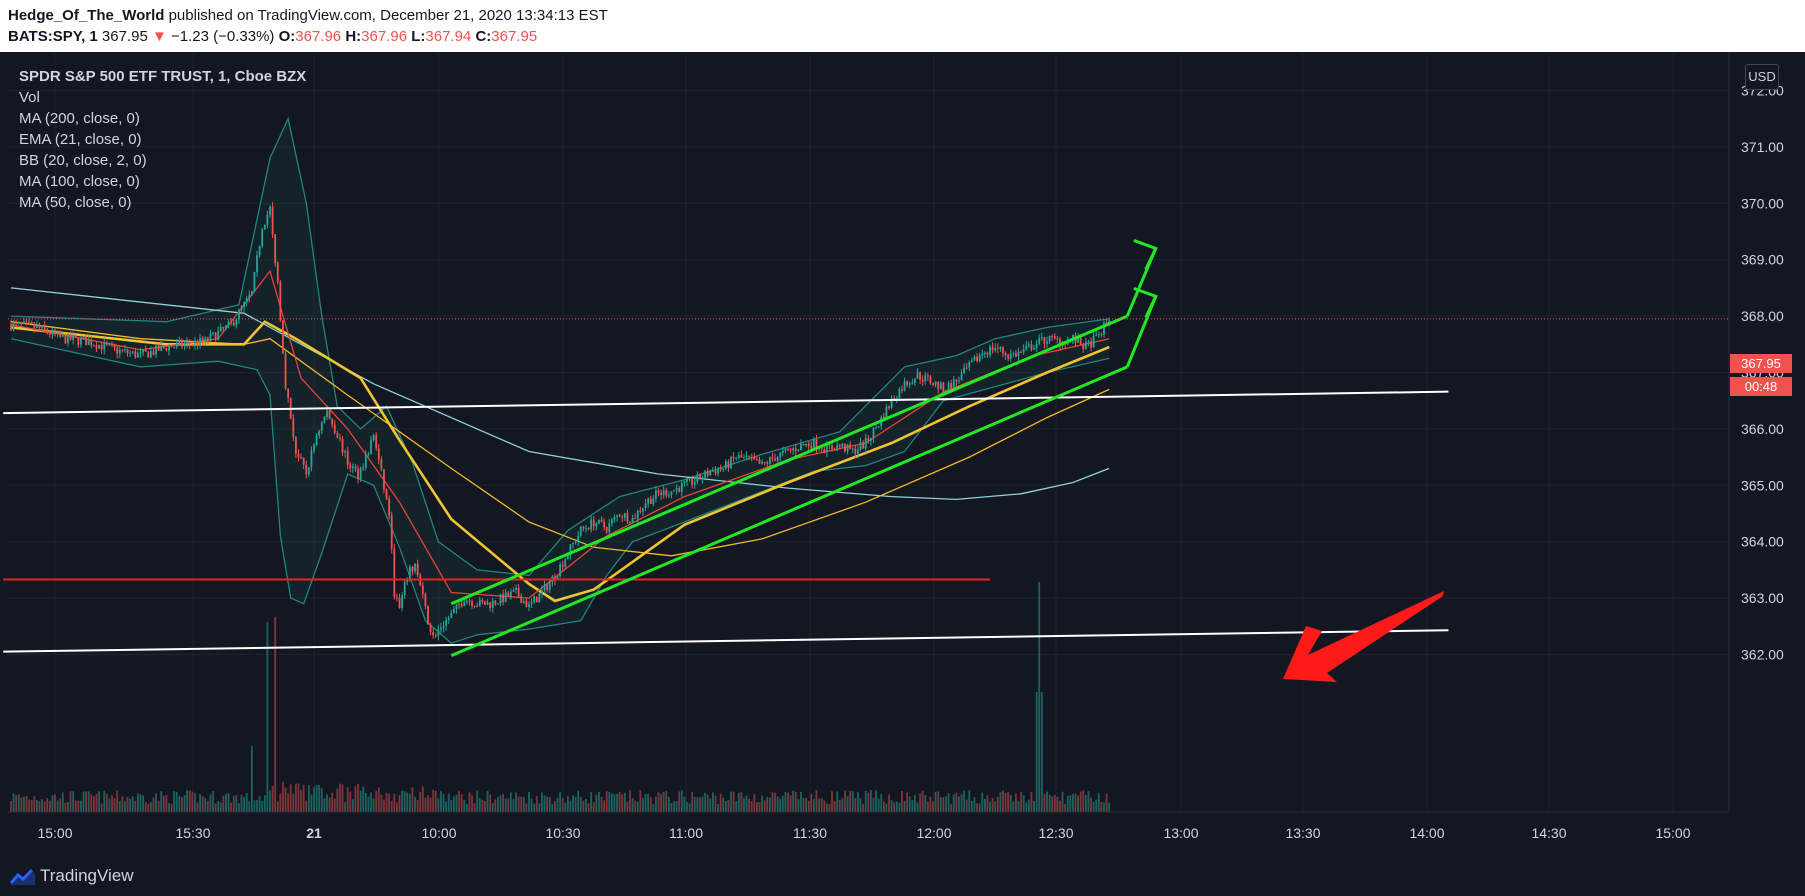  Describe the element at coordinates (163, 76) in the screenshot. I see `legend-item-symbol: SPDR S&P 500 ETF TRUST, 1, Cboe BZX` at that location.